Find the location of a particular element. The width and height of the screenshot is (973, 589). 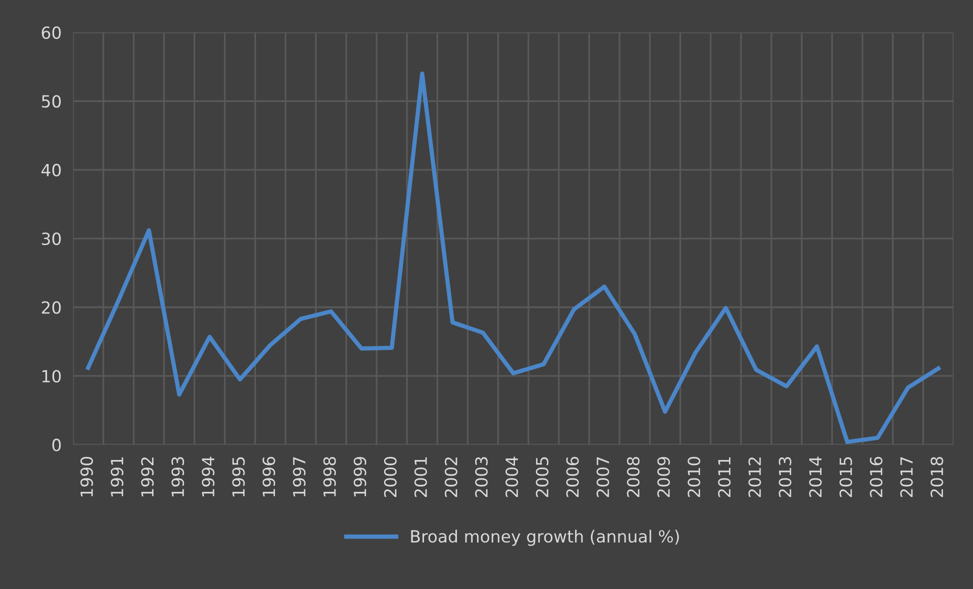

x-tick-label: 2009 is located at coordinates (663, 476).